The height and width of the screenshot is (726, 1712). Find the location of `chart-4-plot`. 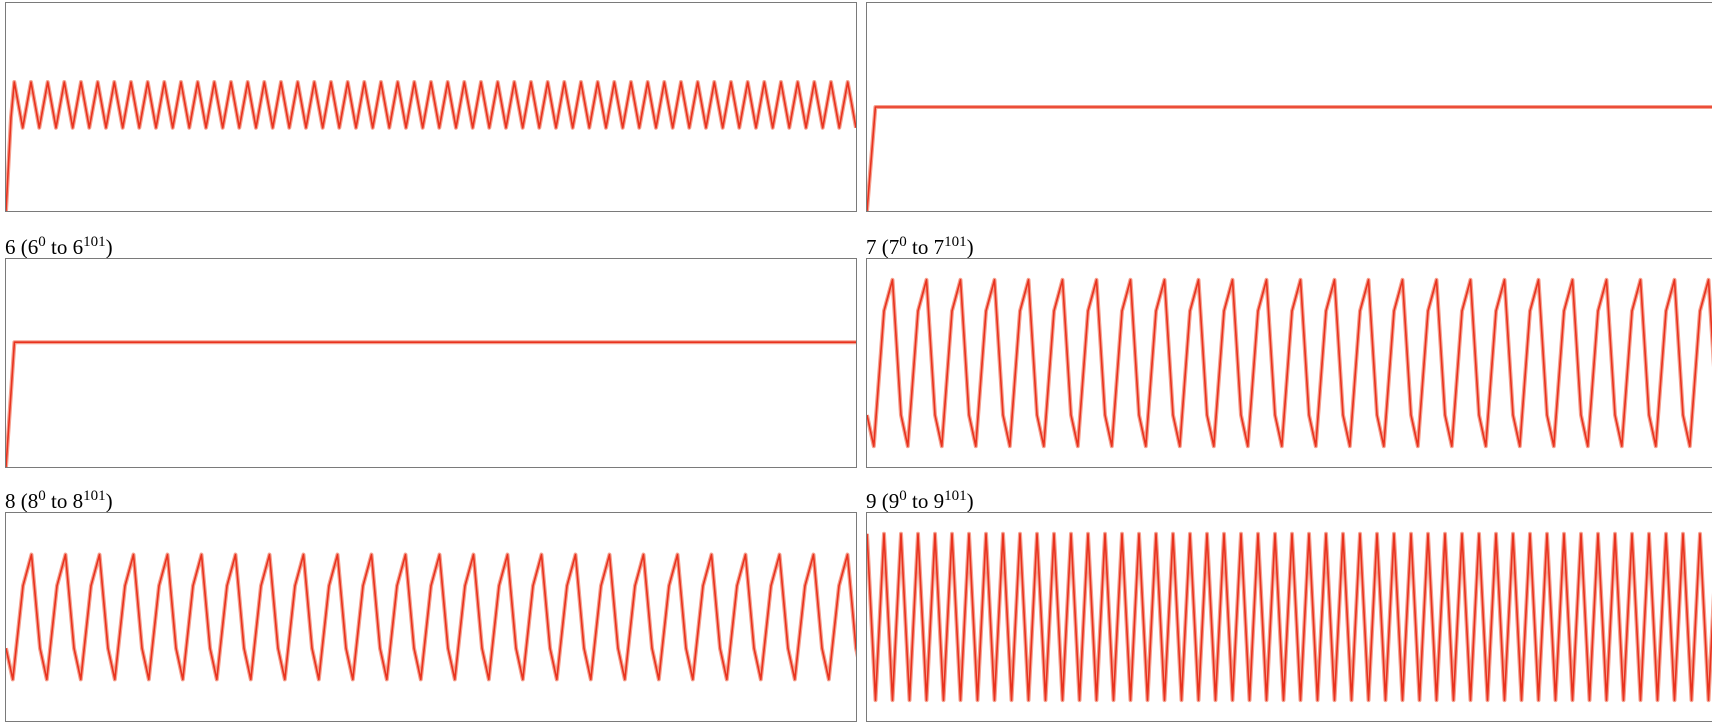

chart-4-plot is located at coordinates (1289, 363).